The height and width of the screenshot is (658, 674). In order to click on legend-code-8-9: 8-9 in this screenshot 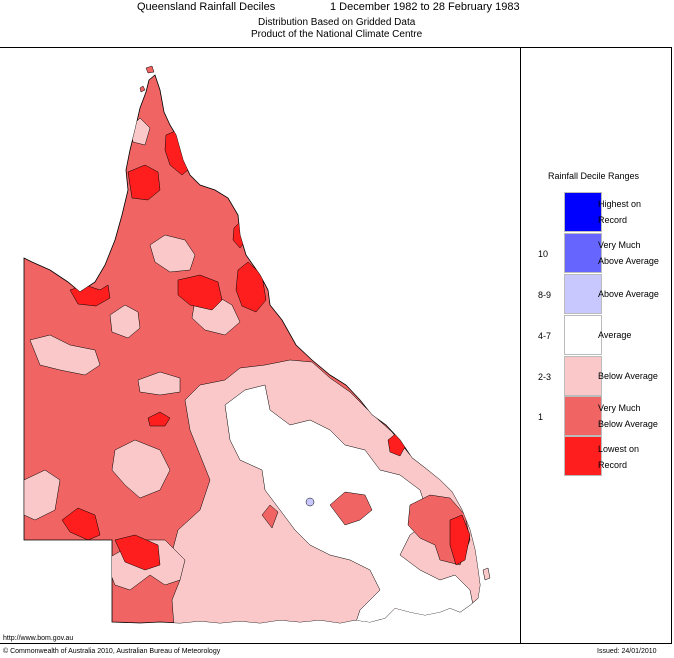, I will do `click(545, 295)`.